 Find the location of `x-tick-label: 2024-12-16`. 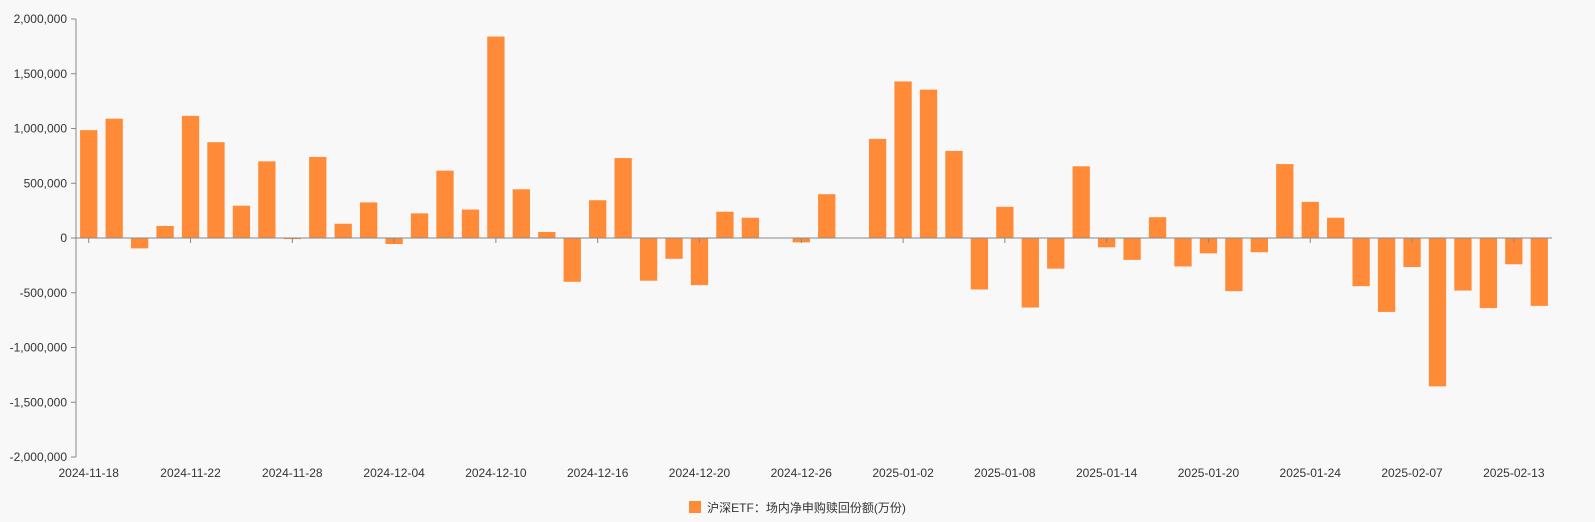

x-tick-label: 2024-12-16 is located at coordinates (598, 473).